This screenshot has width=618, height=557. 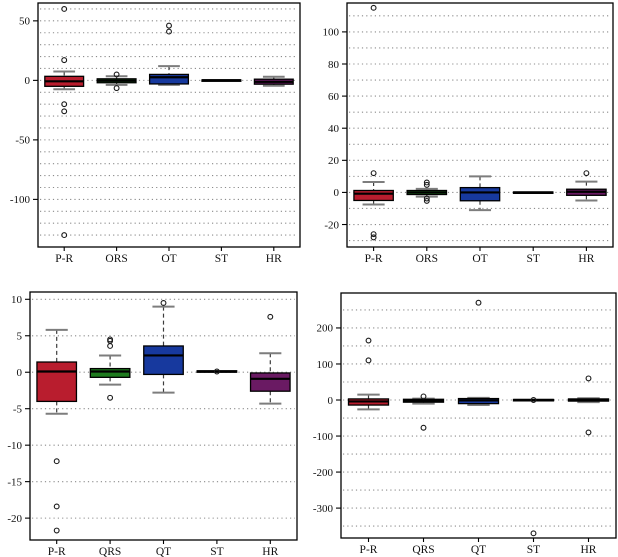 I want to click on y-tick-label: -5, so click(x=18, y=410).